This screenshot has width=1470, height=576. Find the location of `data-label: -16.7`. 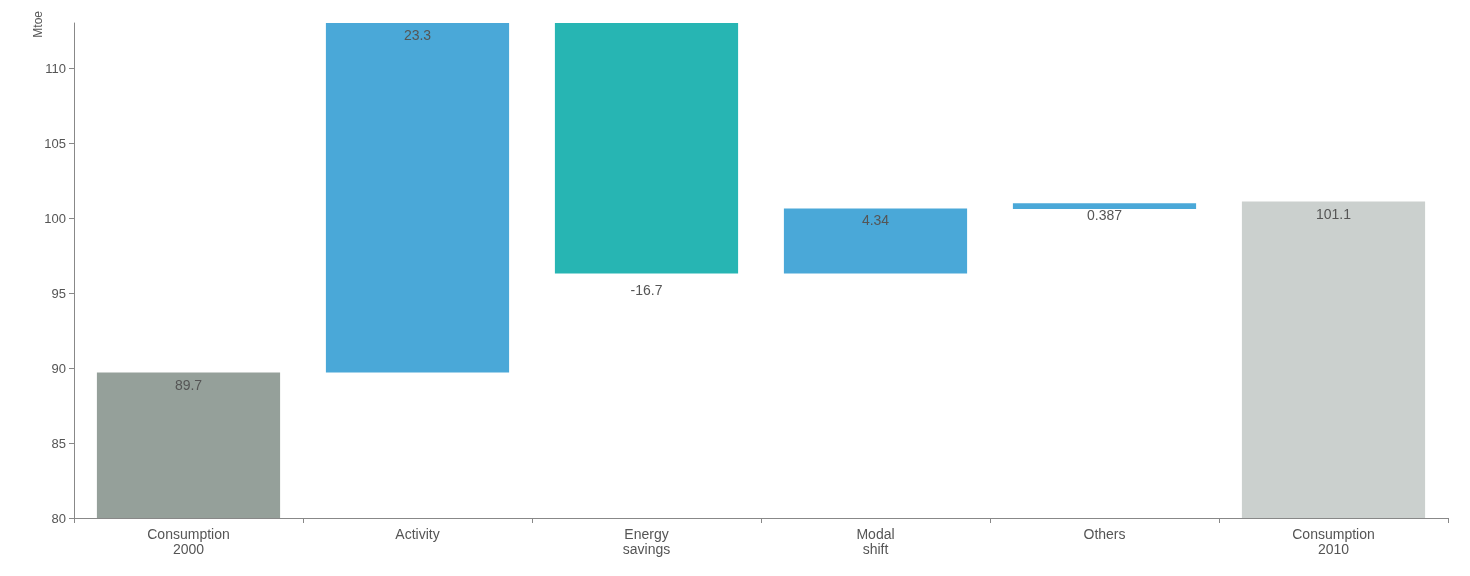

data-label: -16.7 is located at coordinates (646, 289).